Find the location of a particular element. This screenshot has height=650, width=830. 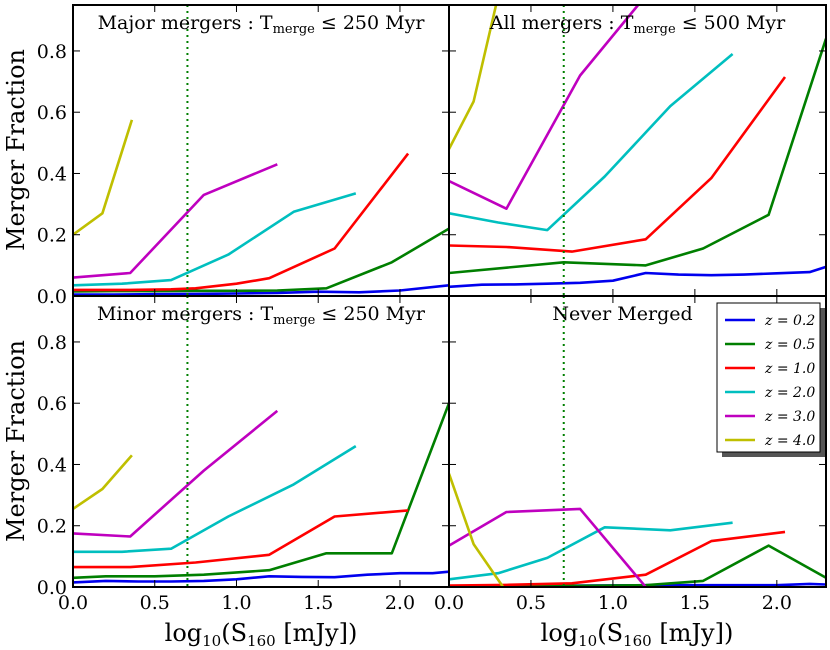

panel-1-title-subscript: merge is located at coordinates (294, 29).